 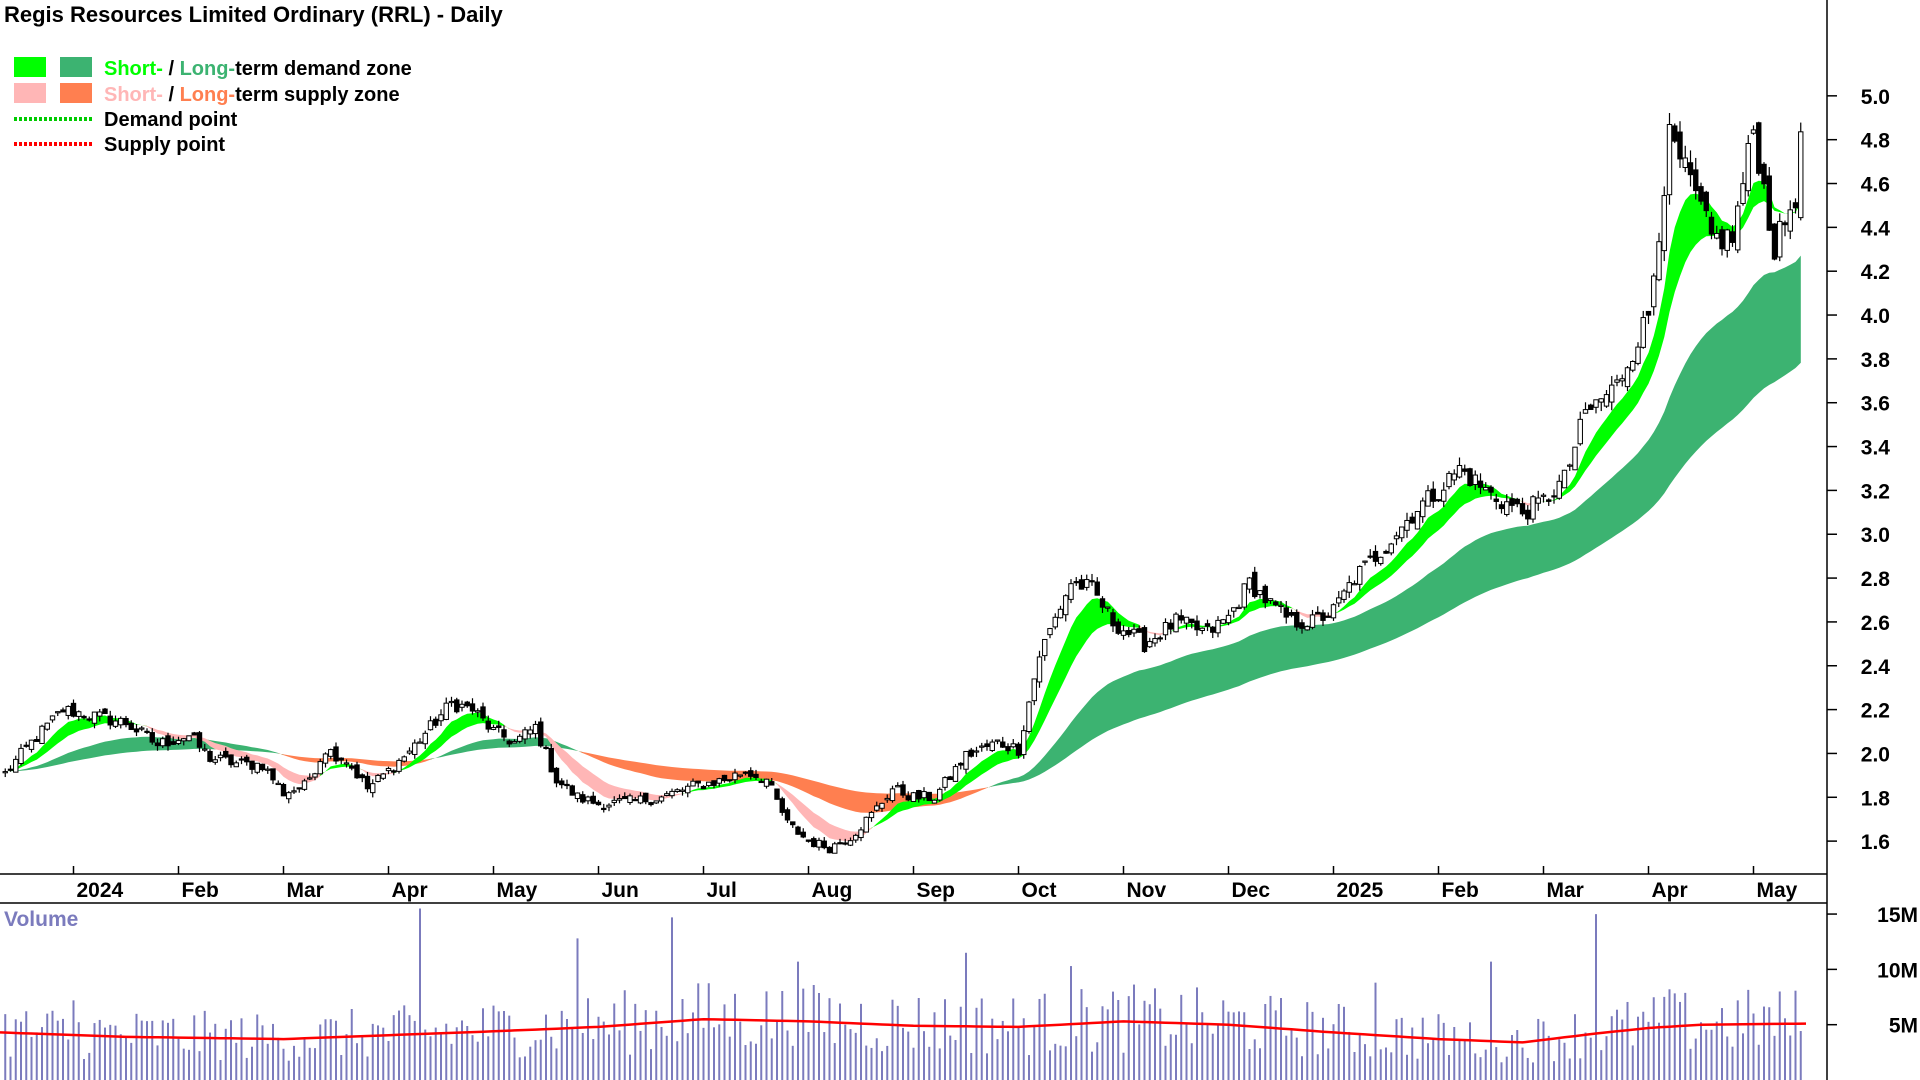 I want to click on legend-long-demand-swatch, so click(x=76, y=67).